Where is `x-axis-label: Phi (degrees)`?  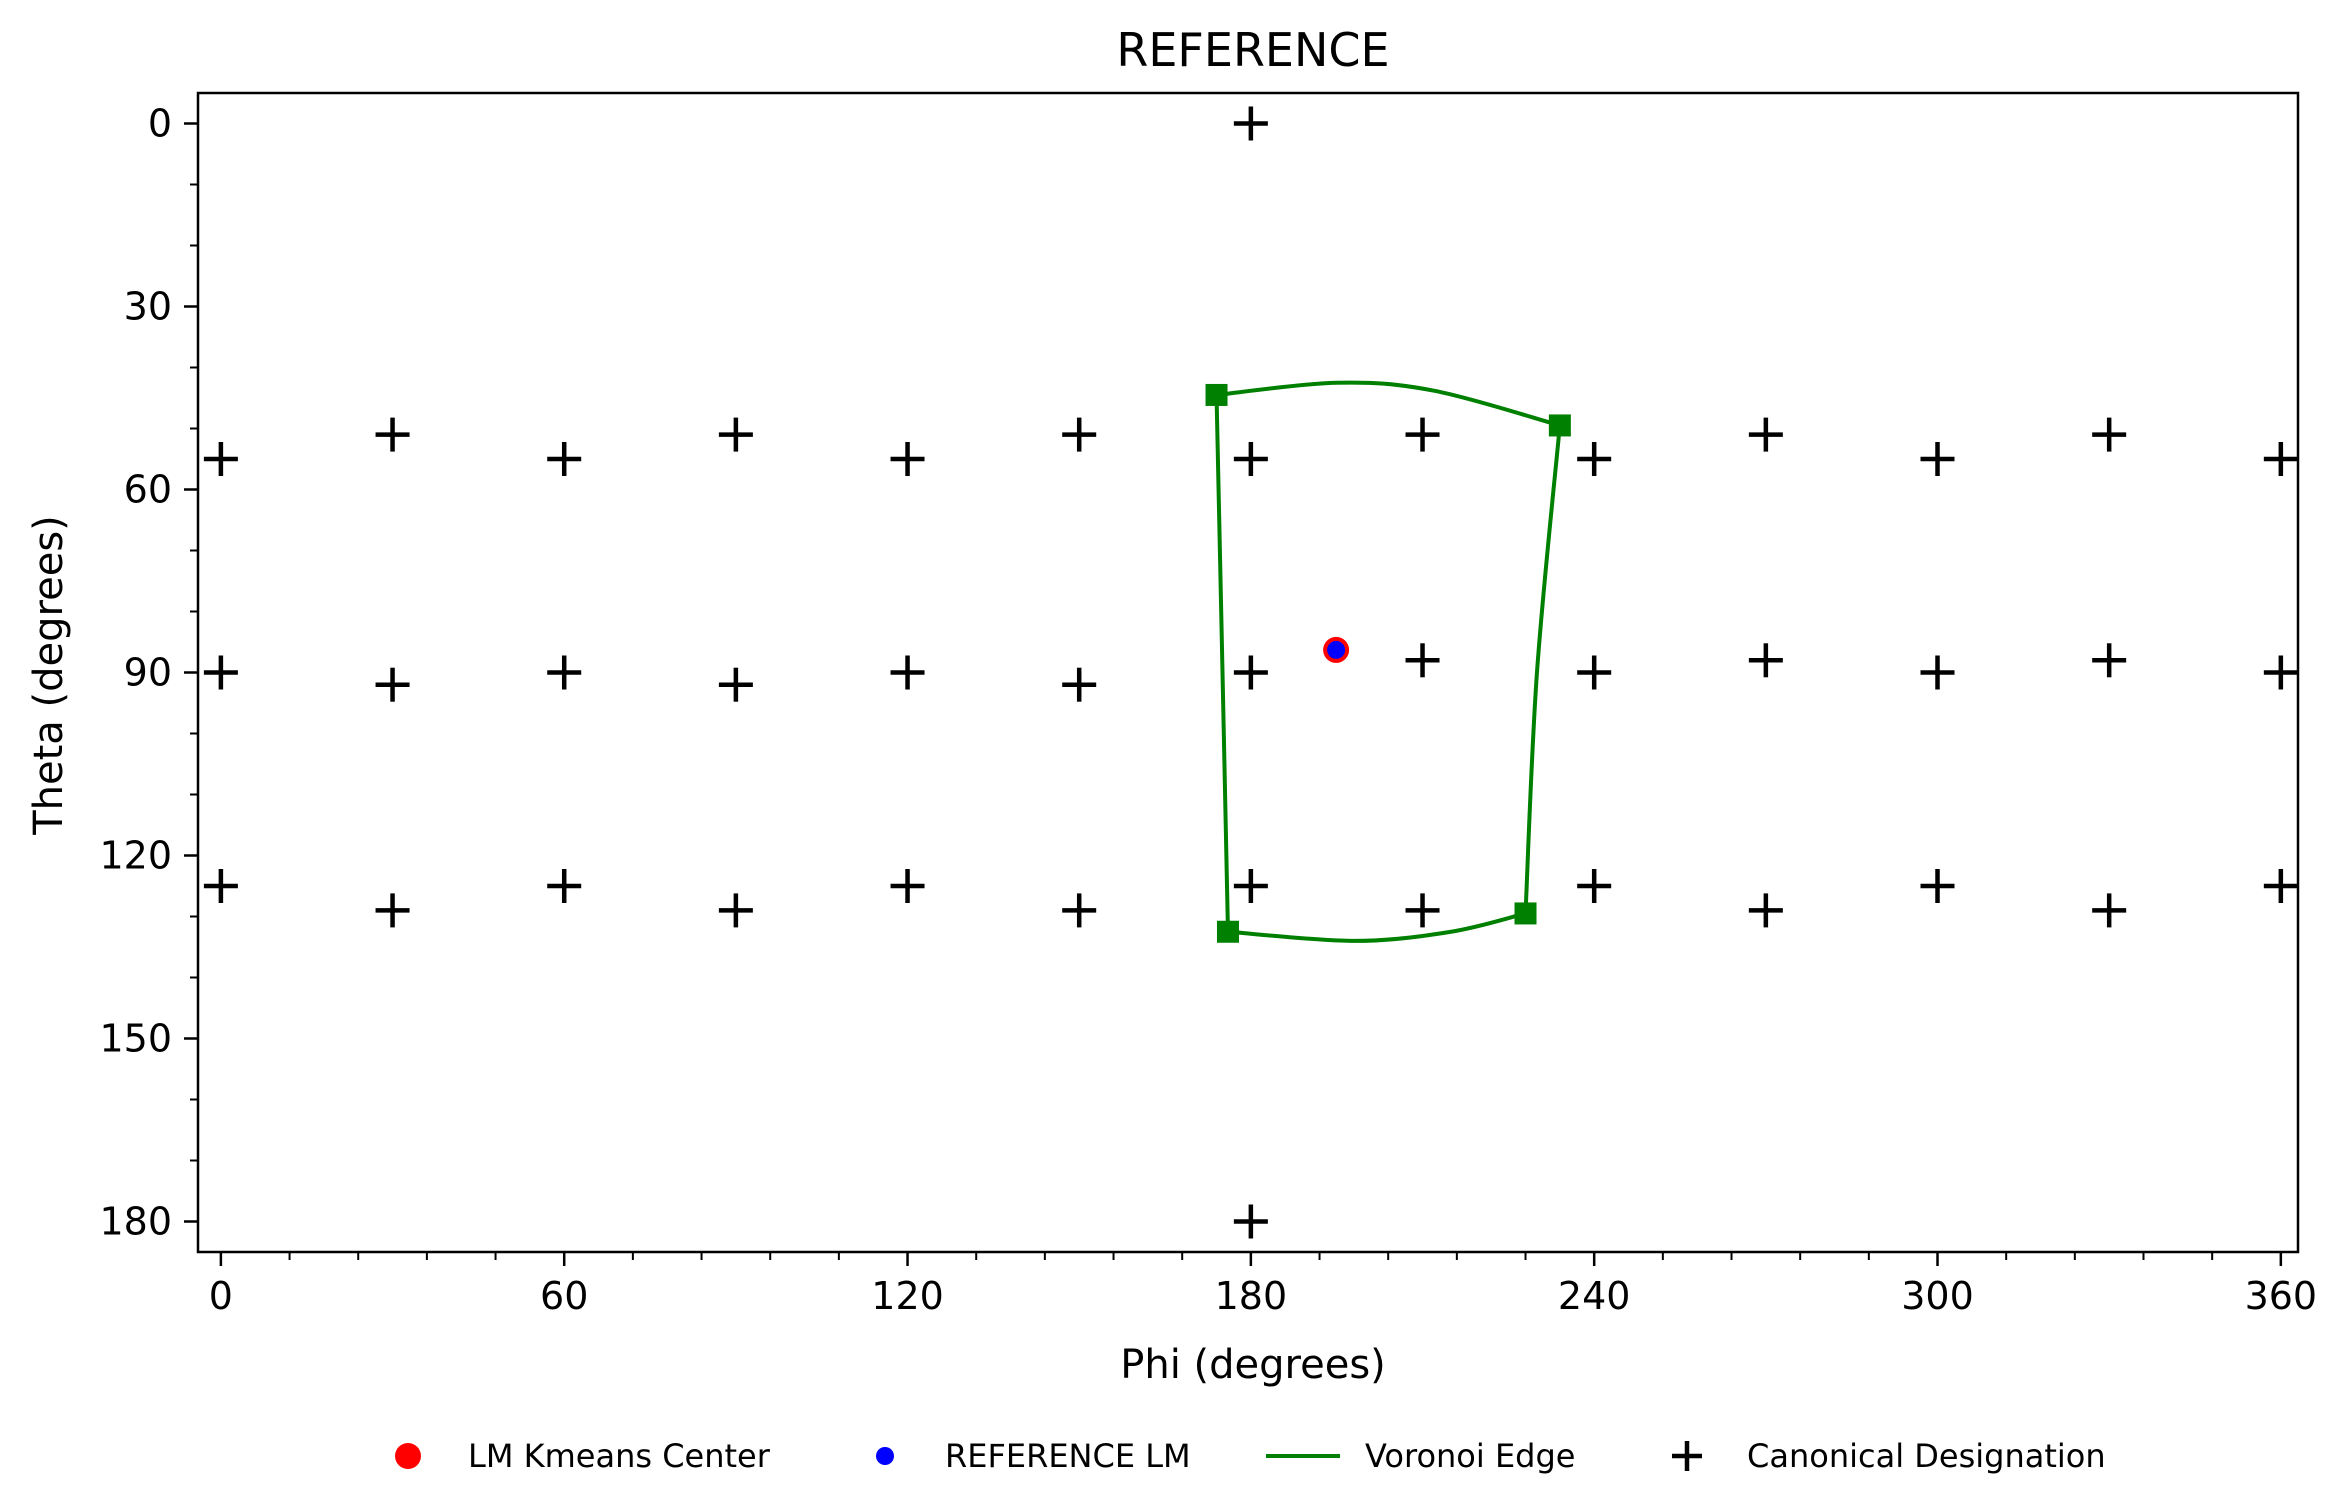 x-axis-label: Phi (degrees) is located at coordinates (1253, 1365).